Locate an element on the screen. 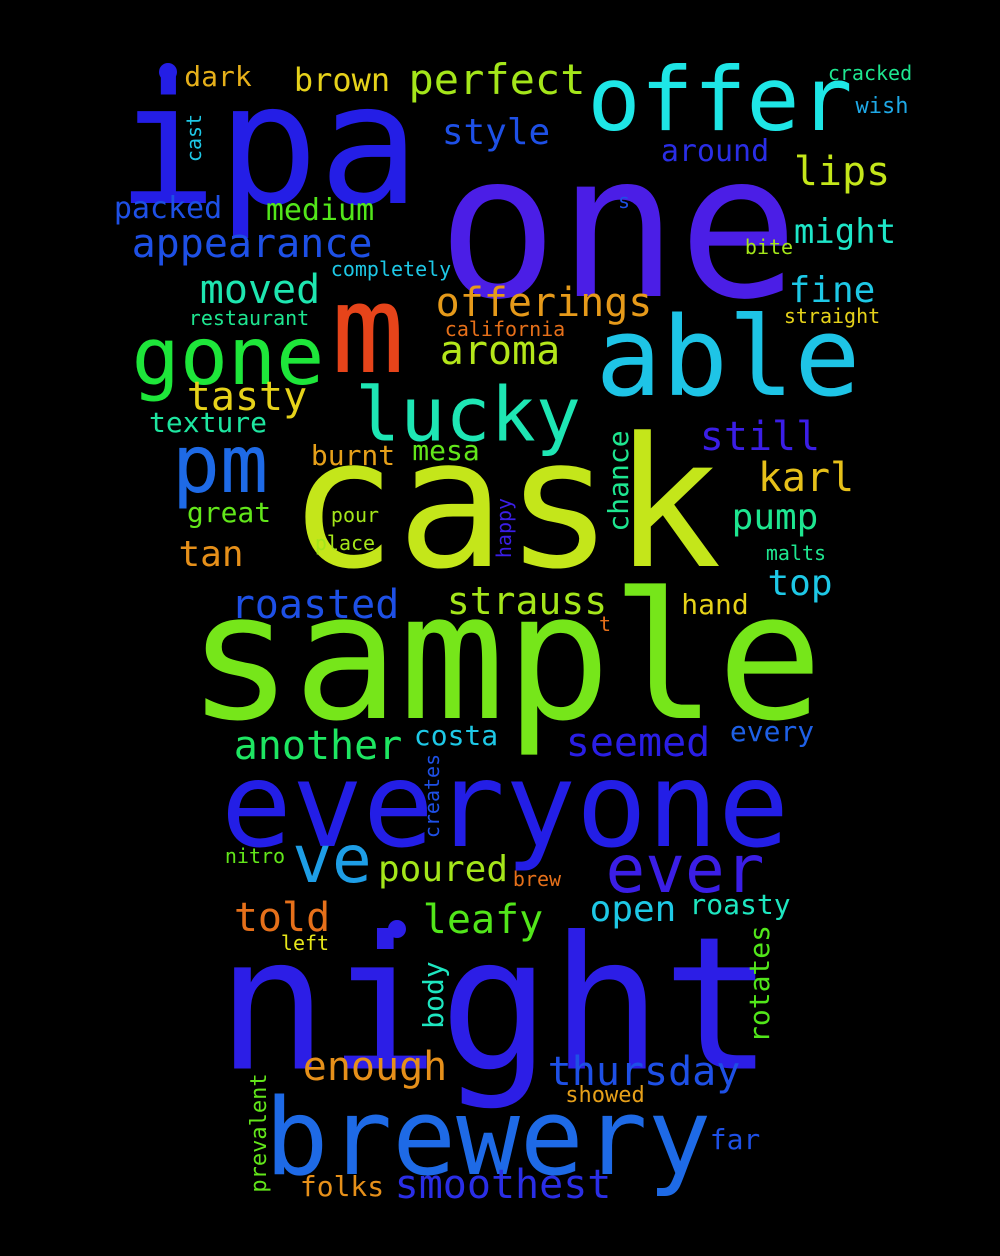  word-karl: karl is located at coordinates (806, 478).